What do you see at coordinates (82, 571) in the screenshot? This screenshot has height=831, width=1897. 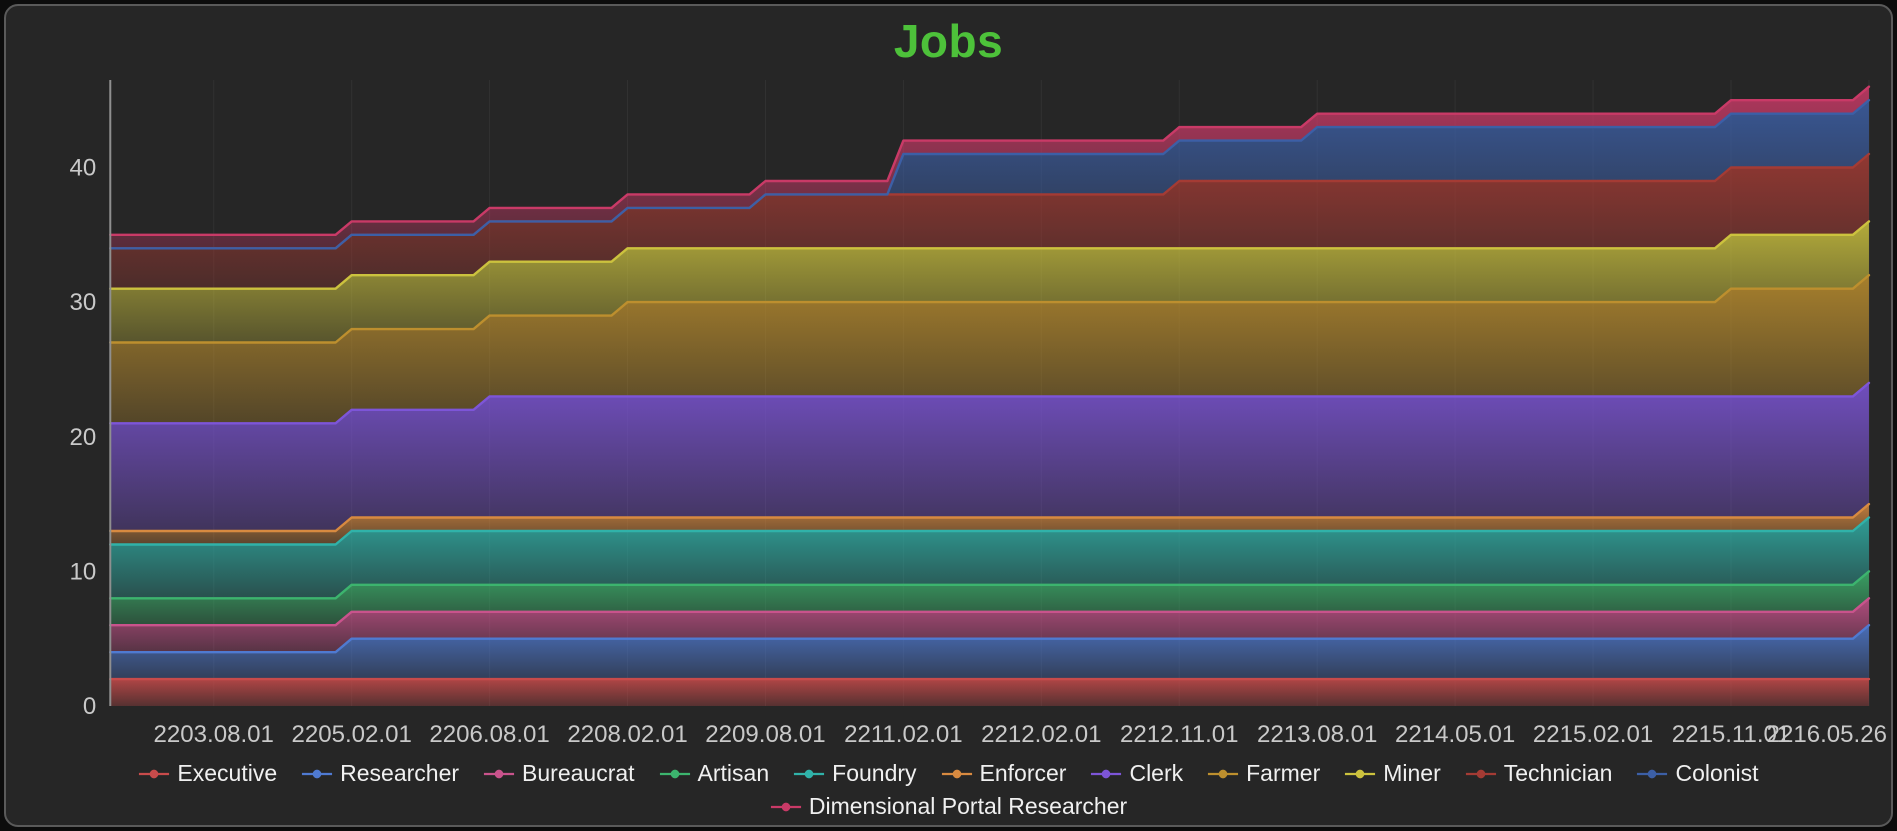 I see `y-axis-label: 10` at bounding box center [82, 571].